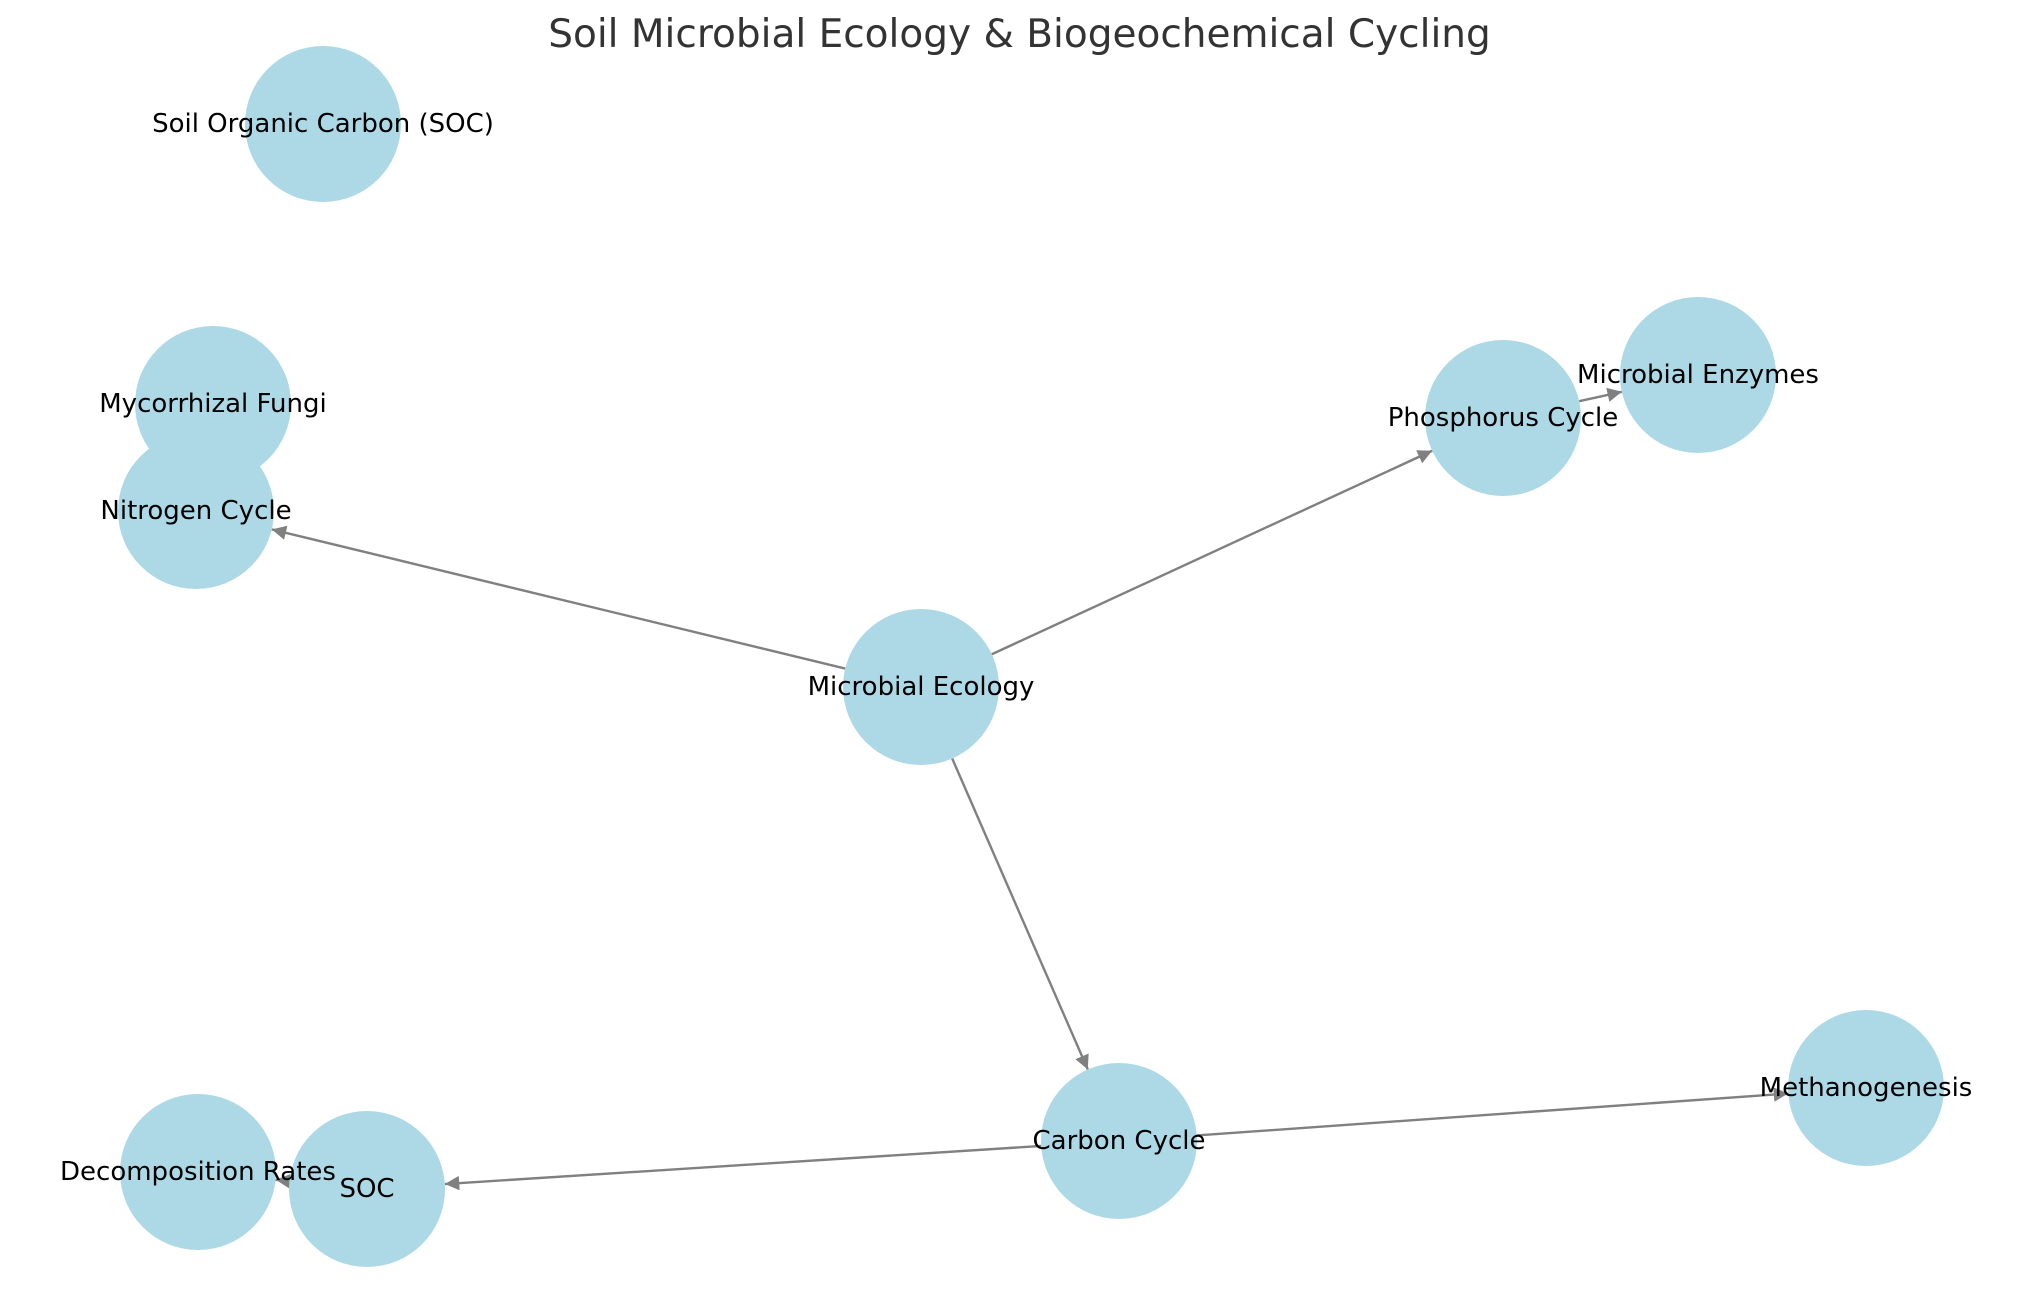 Image resolution: width=2039 pixels, height=1290 pixels. I want to click on node-label-carbon: Carbon Cycle, so click(1119, 1141).